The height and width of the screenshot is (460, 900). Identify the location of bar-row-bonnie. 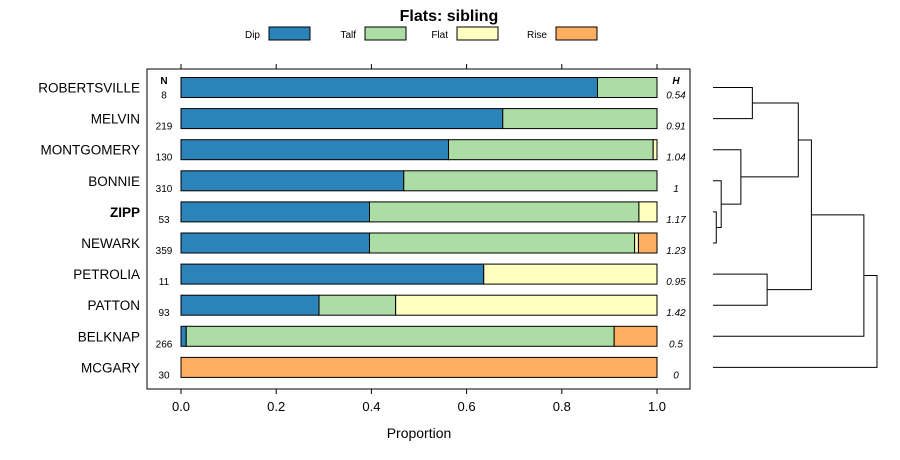
(419, 181).